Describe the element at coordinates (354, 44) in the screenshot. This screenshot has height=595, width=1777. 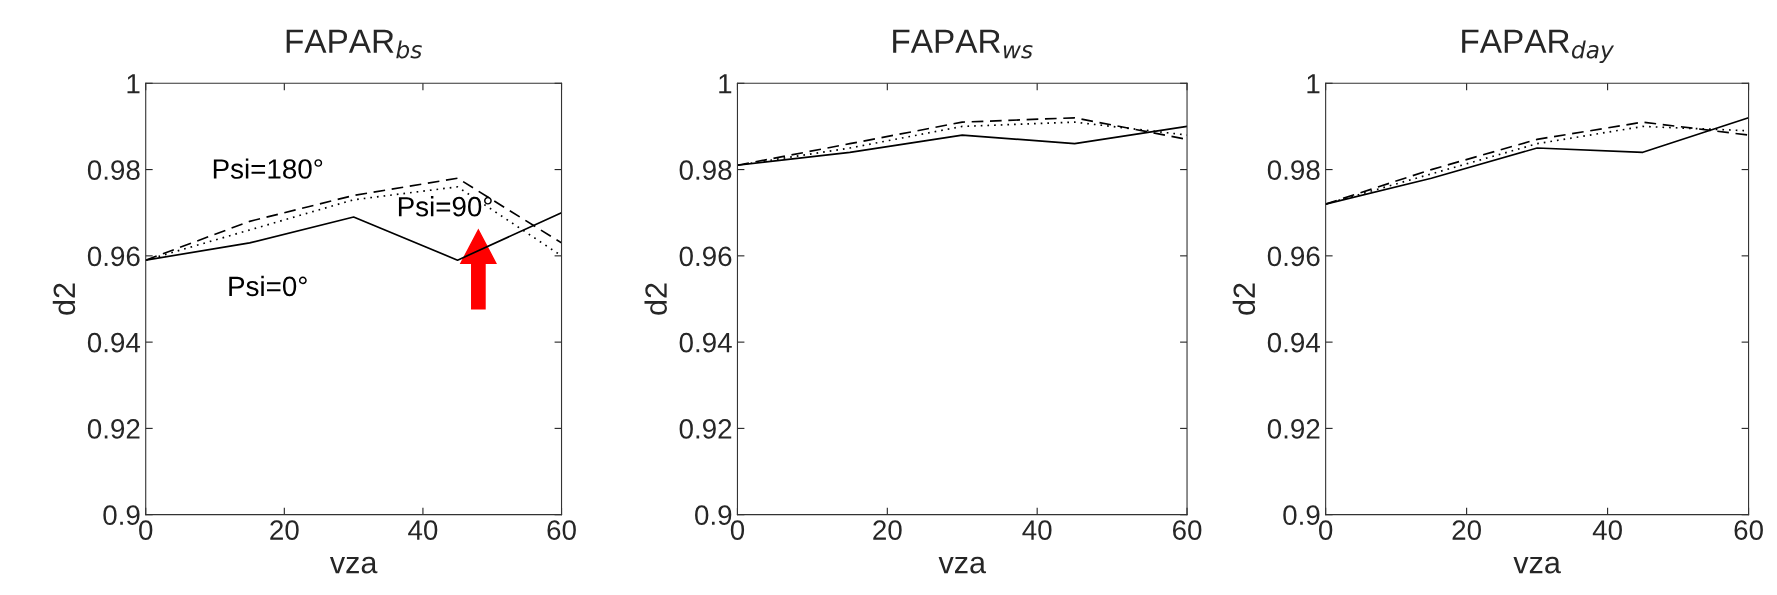
I see `chart-title: FAPAR$_{bs}$` at that location.